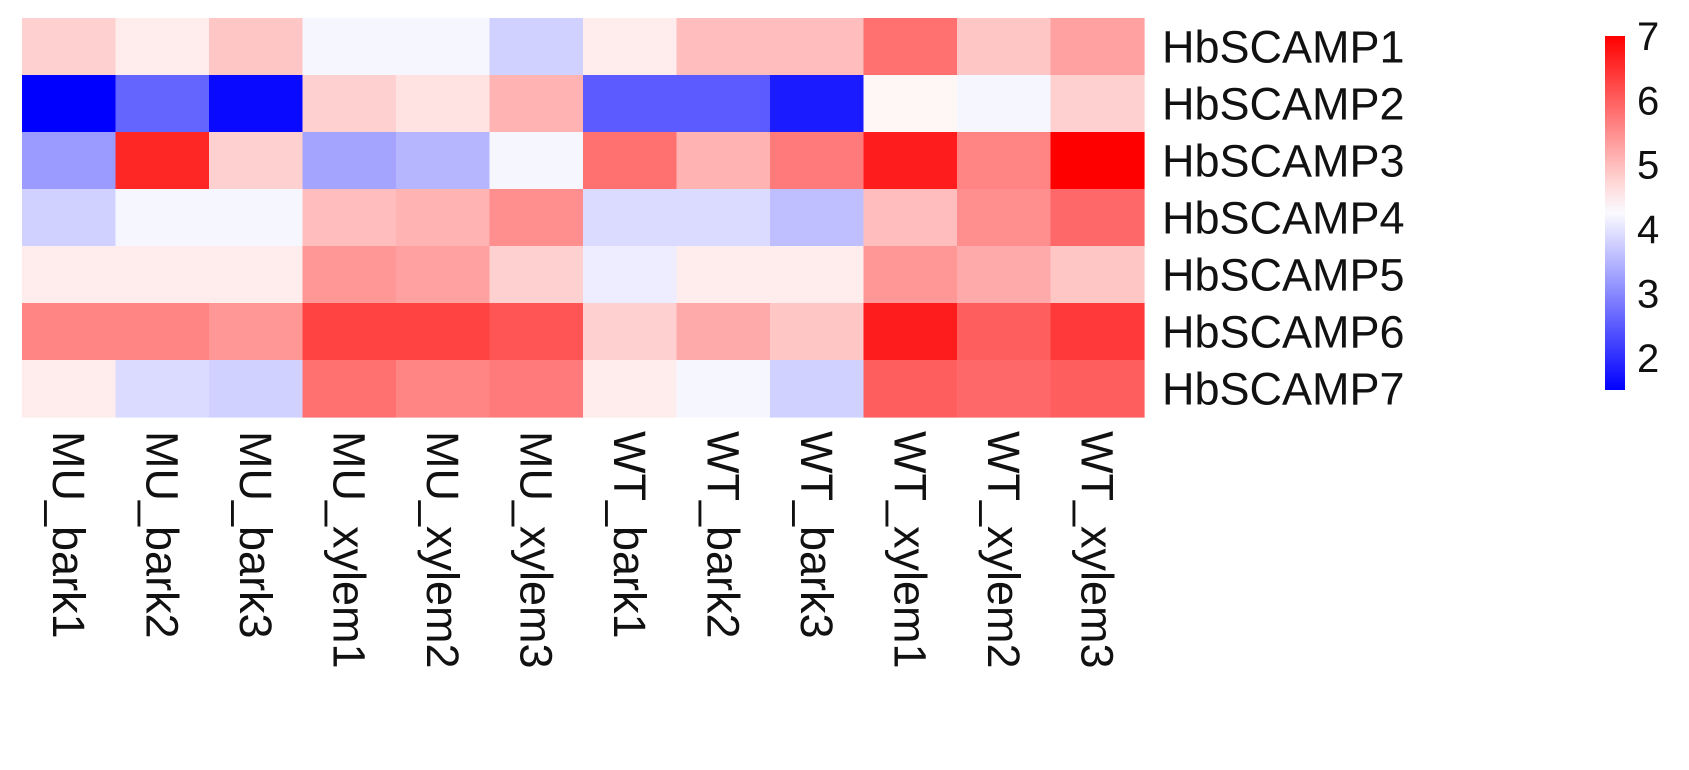 The image size is (1689, 770). I want to click on row-label: HbSCAMP6, so click(1283, 332).